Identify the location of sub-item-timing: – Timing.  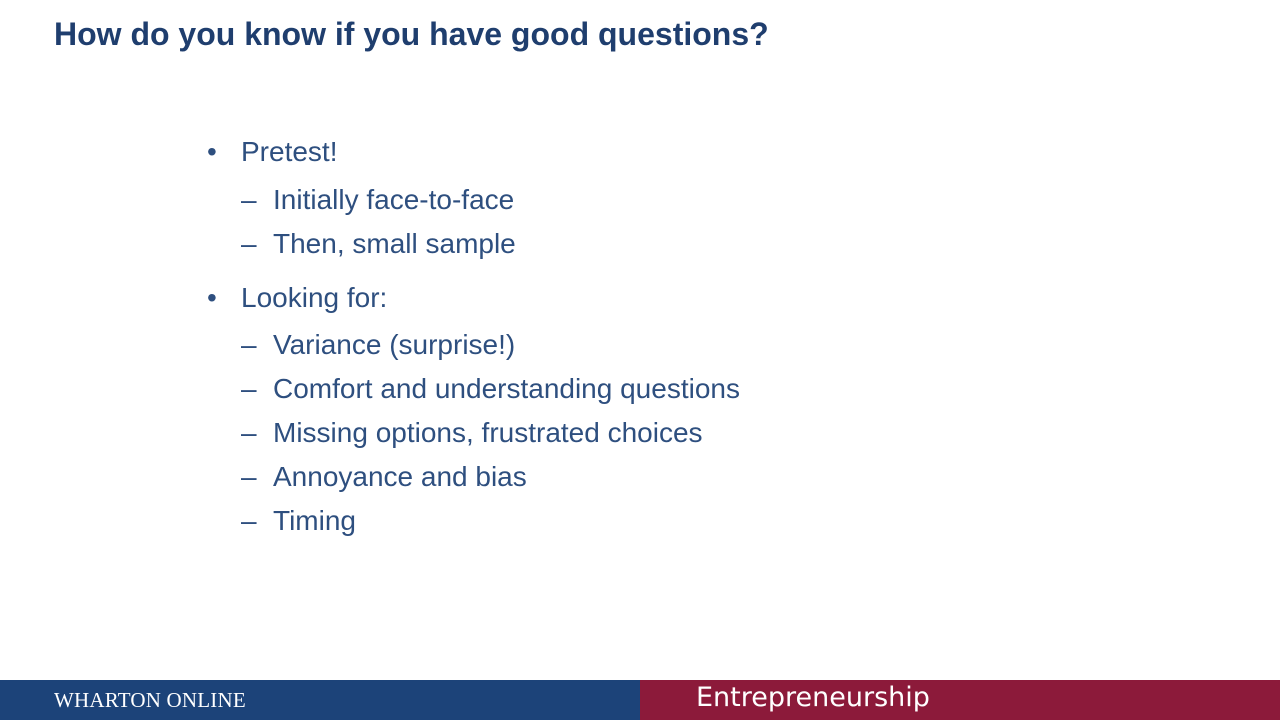
(298, 521).